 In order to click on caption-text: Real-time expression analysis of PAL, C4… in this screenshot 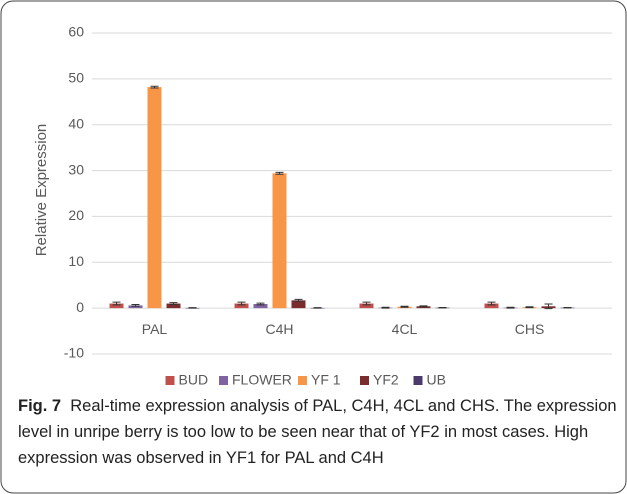, I will do `click(317, 432)`.